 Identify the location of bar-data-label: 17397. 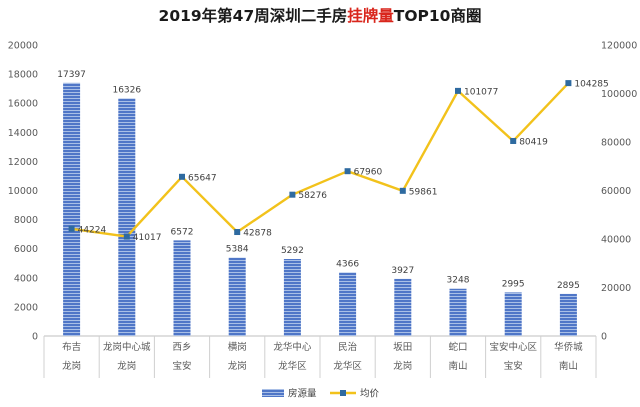
(71, 75).